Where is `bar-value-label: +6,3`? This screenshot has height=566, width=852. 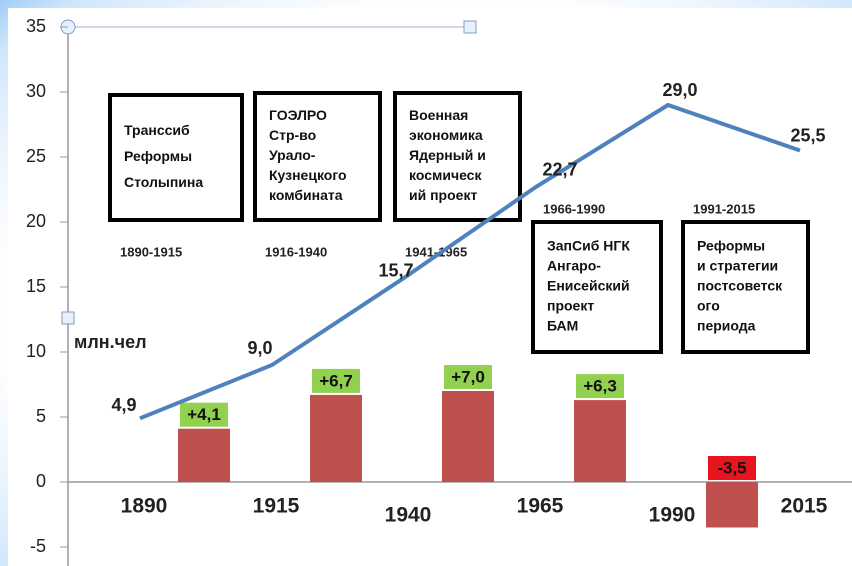
bar-value-label: +6,3 is located at coordinates (600, 386).